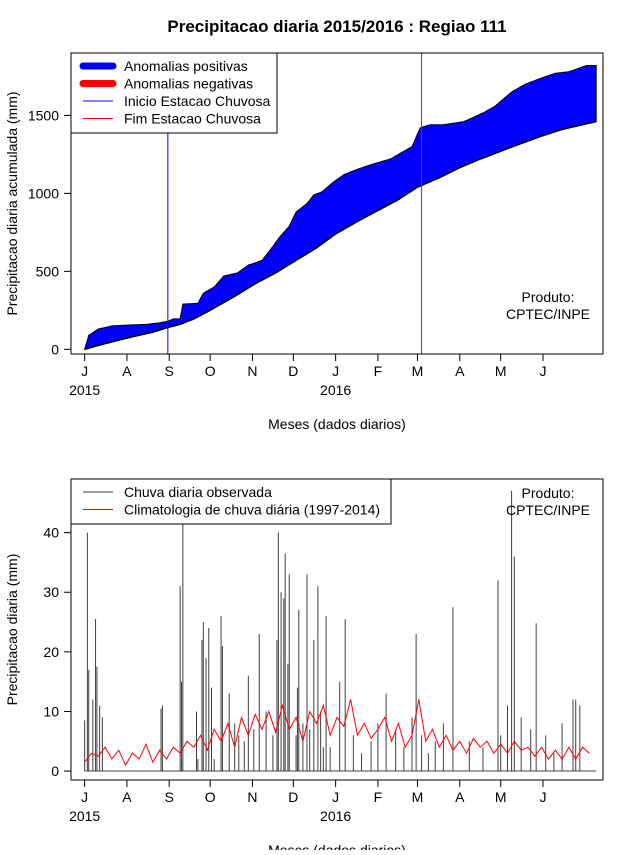  What do you see at coordinates (192, 119) in the screenshot?
I see `legend-label: Fim Estacao Chuvosa` at bounding box center [192, 119].